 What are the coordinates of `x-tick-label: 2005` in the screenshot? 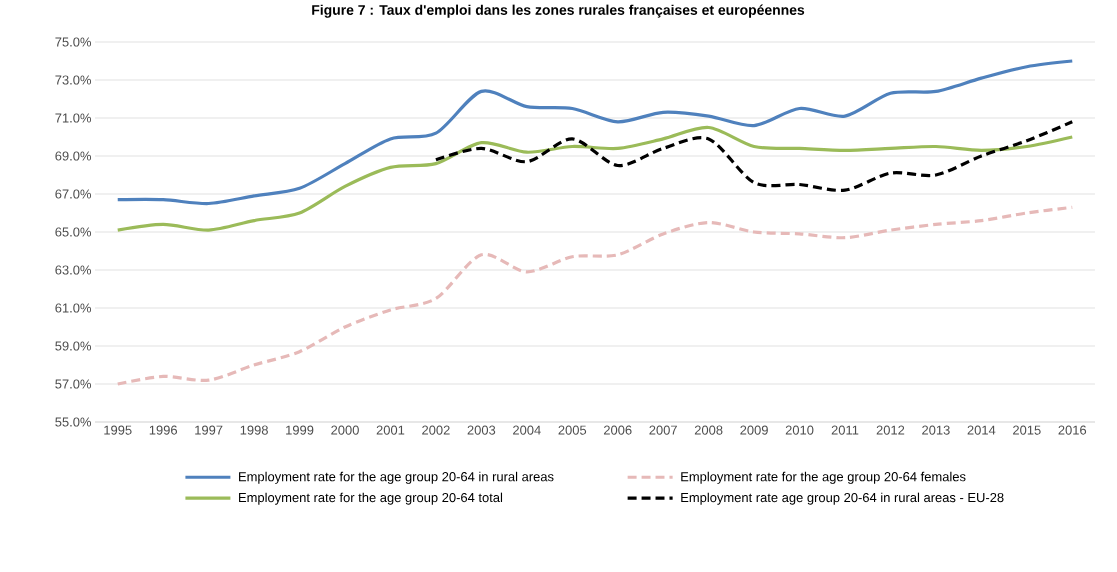 It's located at (572, 430).